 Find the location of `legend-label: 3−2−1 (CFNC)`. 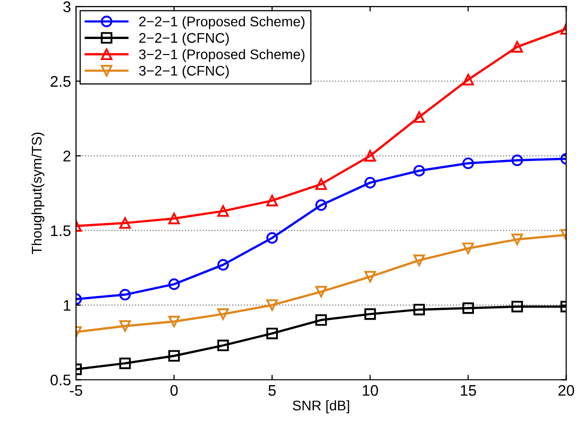

legend-label: 3−2−1 (CFNC) is located at coordinates (184, 71).